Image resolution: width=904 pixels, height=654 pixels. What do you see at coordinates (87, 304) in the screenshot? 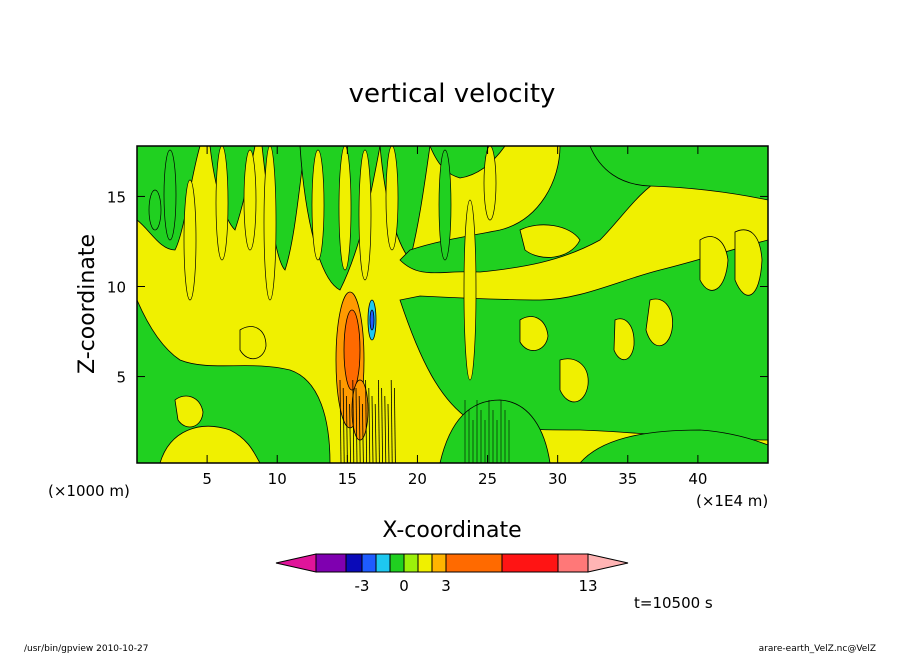
I see `y-axis-title: Z-coordinate` at bounding box center [87, 304].